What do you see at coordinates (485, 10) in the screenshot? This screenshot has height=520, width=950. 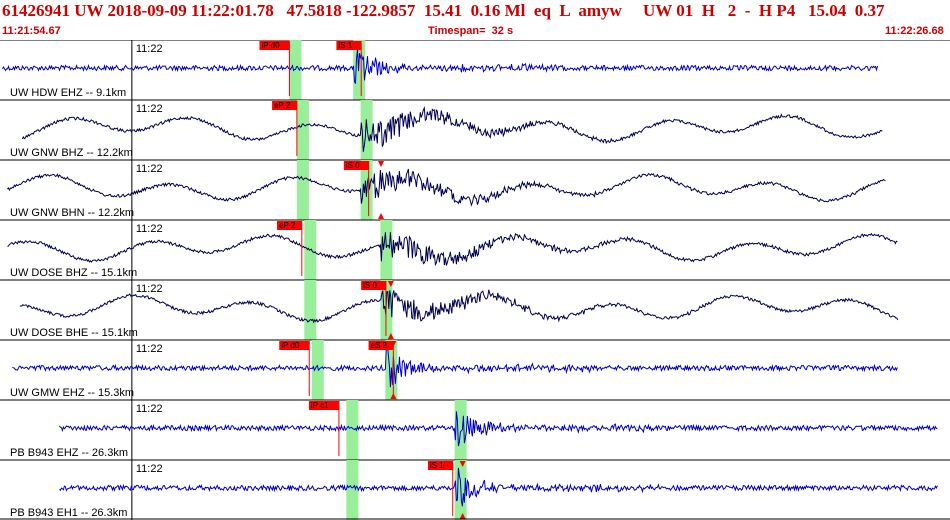 I see `event-magnitude: 0.16` at bounding box center [485, 10].